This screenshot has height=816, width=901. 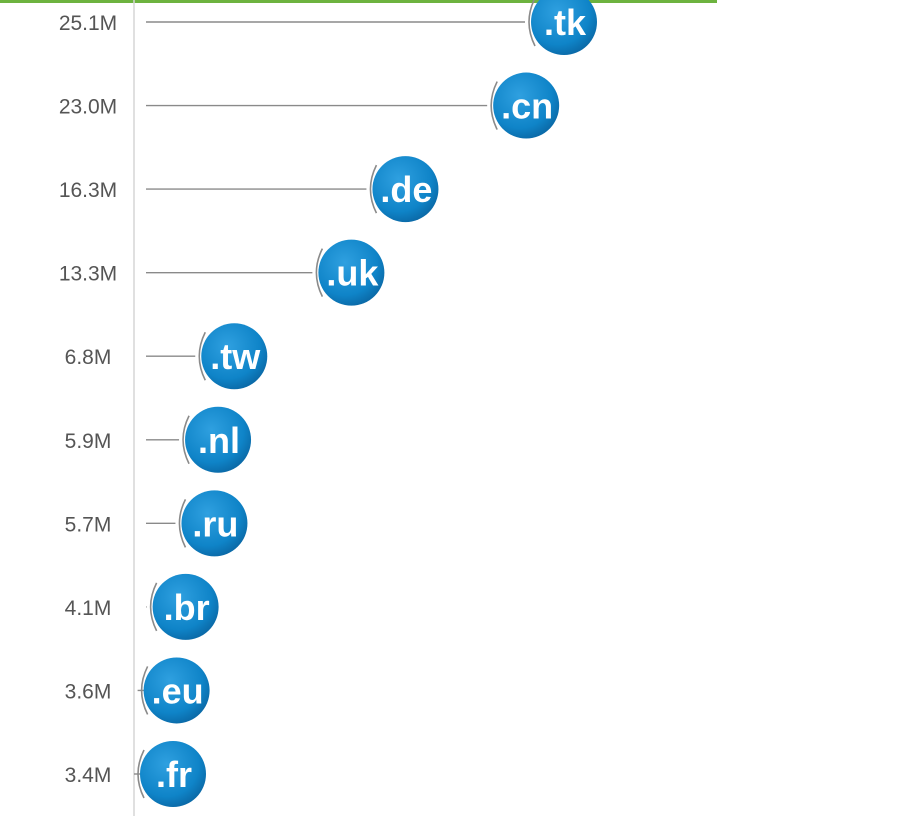 What do you see at coordinates (142, 606) in the screenshot?
I see `data-row: 4.1M .br` at bounding box center [142, 606].